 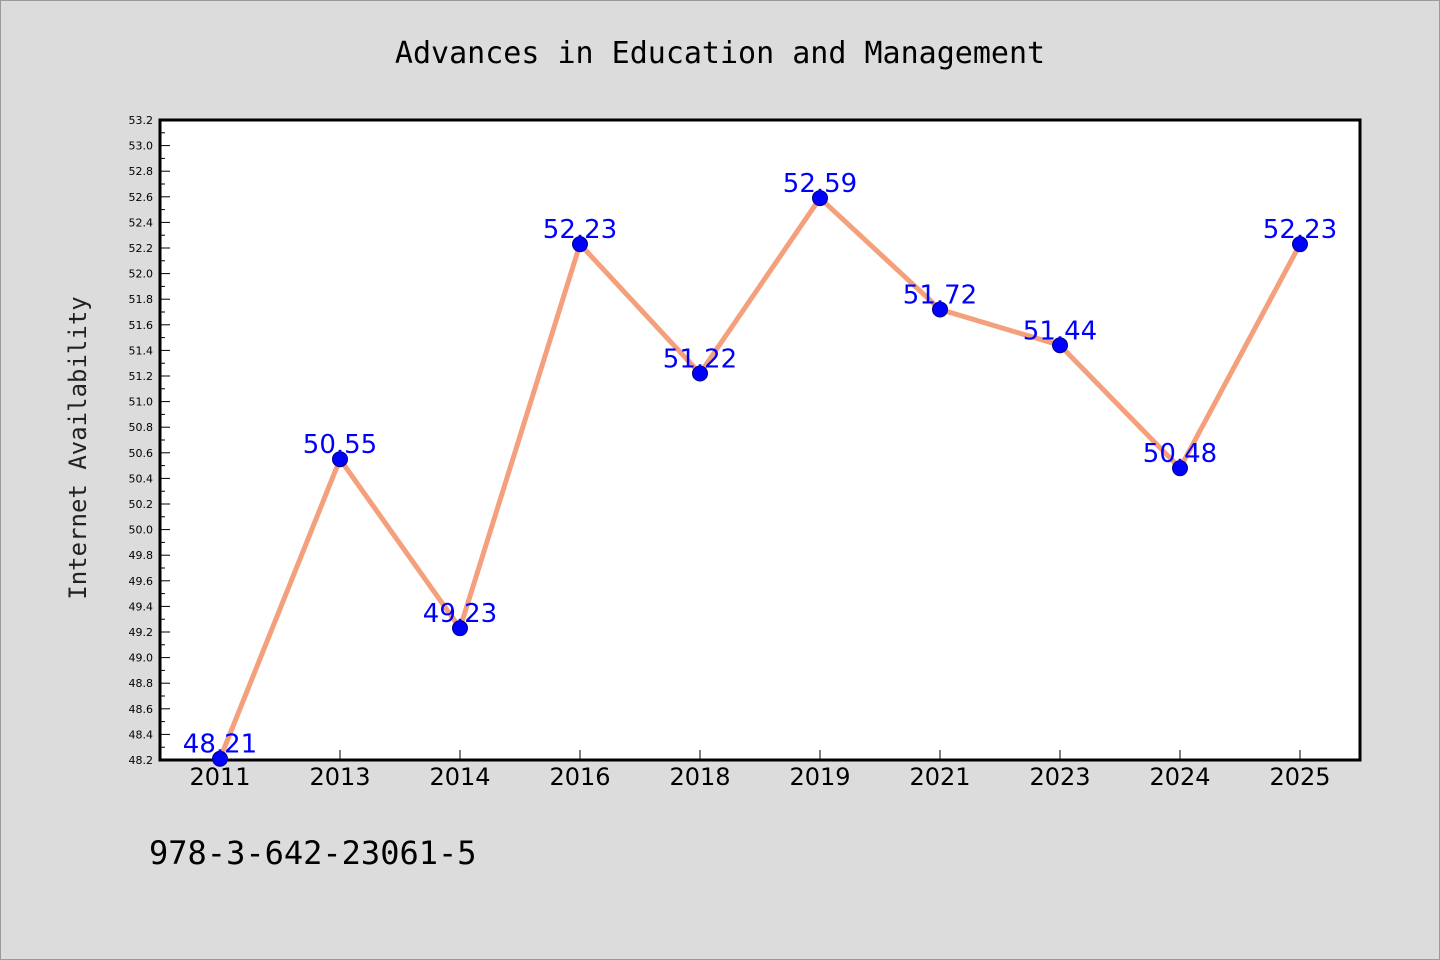 What do you see at coordinates (141, 350) in the screenshot?
I see `y-tick-label: 51.4` at bounding box center [141, 350].